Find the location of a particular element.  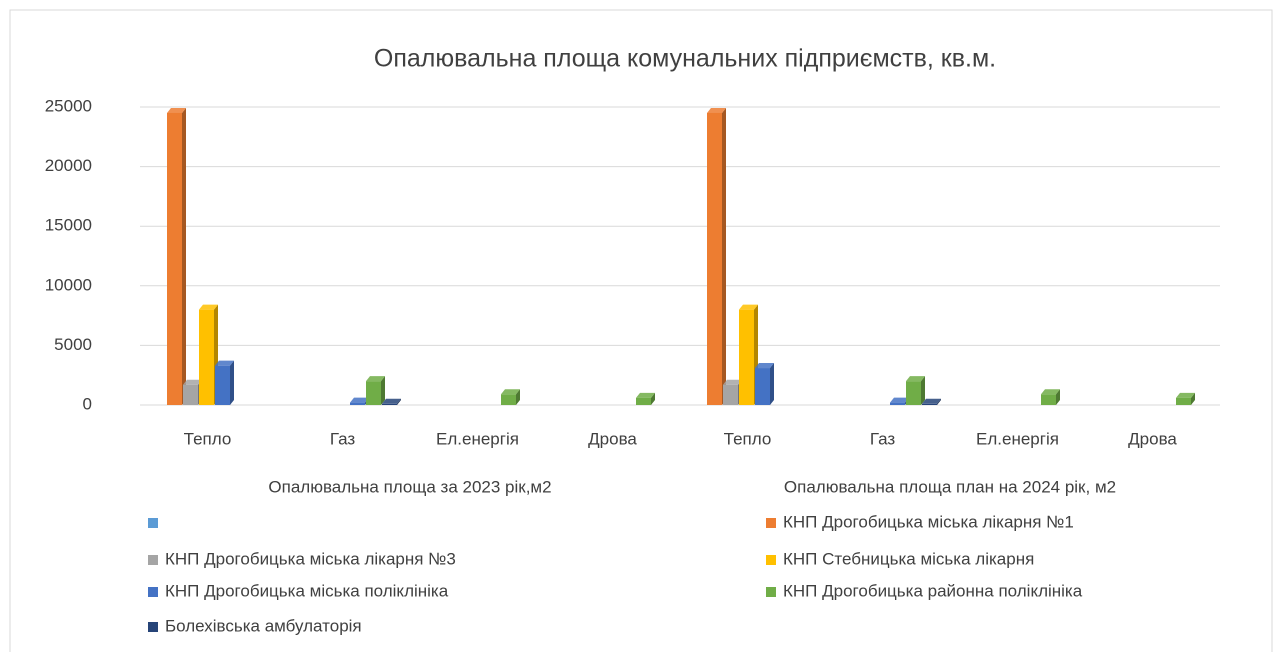

y-tick-label: 25000 is located at coordinates (68, 105).